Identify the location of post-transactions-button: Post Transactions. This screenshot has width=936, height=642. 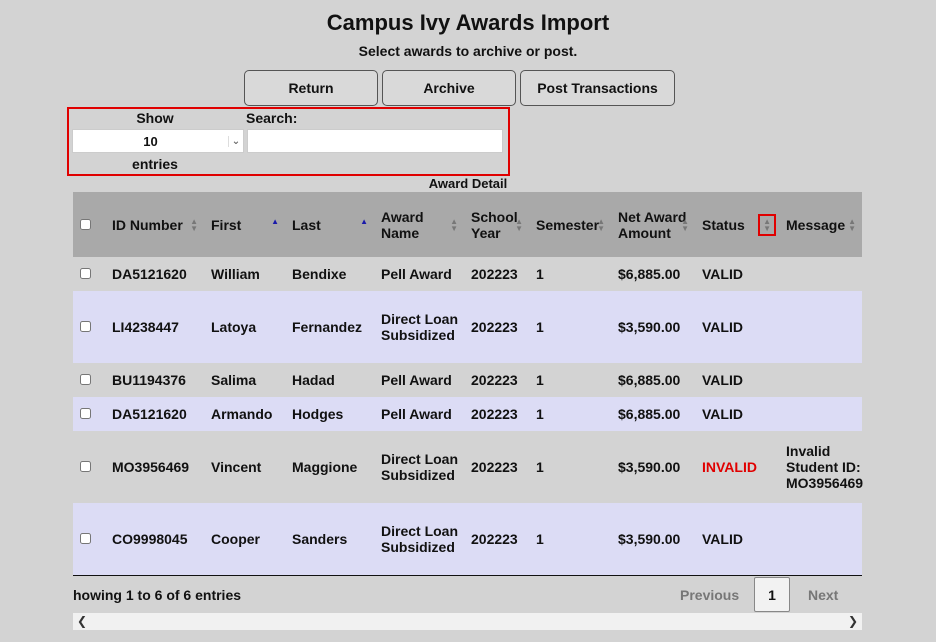
(597, 88).